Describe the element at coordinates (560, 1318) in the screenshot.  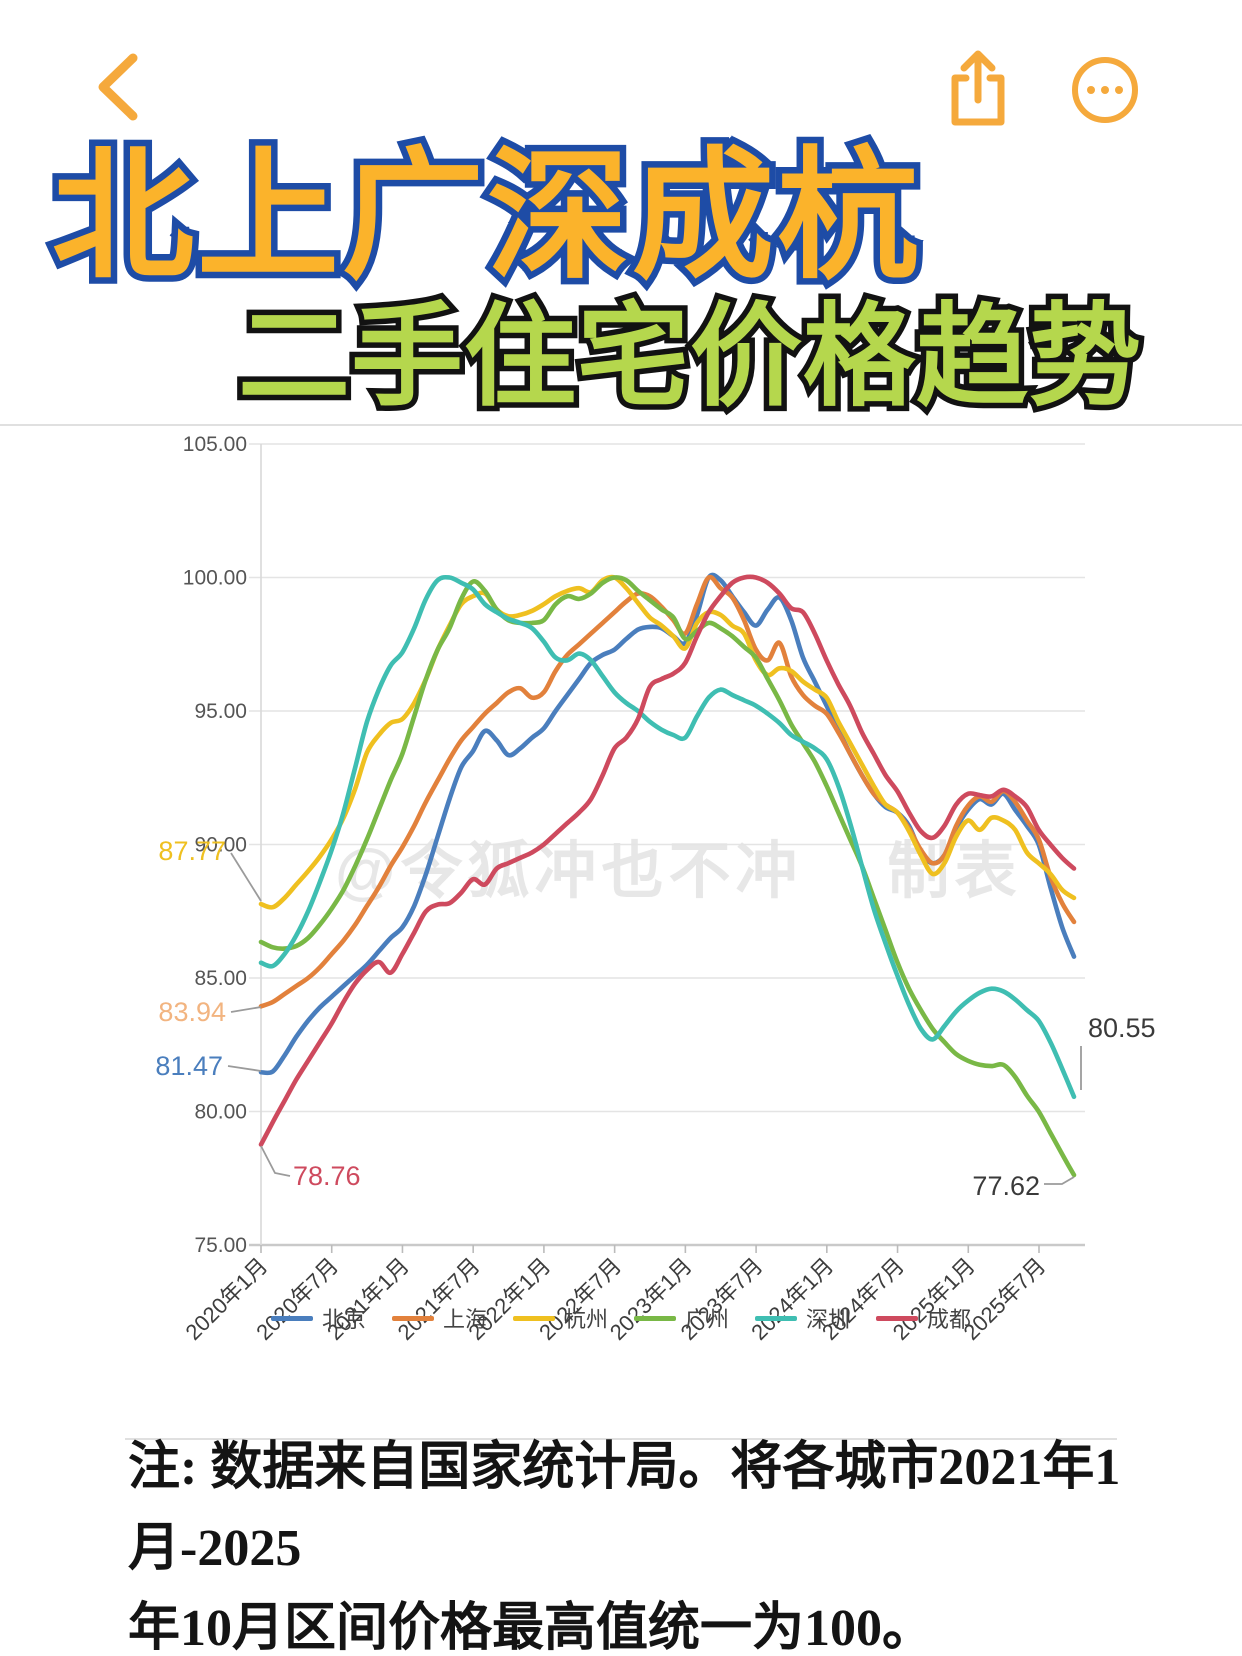
I see `legend-item-hangzhou: 杭州` at that location.